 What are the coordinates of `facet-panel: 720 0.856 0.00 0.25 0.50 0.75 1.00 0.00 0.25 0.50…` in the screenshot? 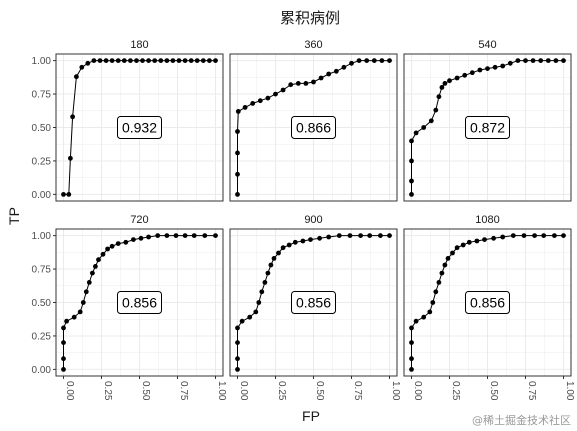 It's located at (129, 307).